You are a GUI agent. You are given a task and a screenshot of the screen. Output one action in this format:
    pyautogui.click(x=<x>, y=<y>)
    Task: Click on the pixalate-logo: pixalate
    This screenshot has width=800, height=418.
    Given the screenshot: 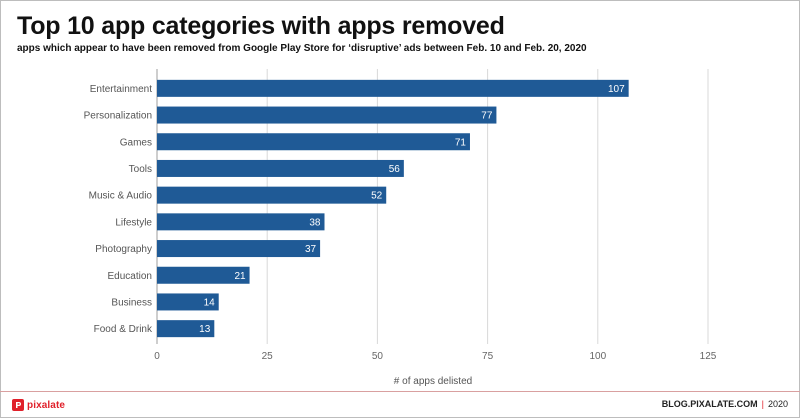 What is the action you would take?
    pyautogui.click(x=38, y=405)
    